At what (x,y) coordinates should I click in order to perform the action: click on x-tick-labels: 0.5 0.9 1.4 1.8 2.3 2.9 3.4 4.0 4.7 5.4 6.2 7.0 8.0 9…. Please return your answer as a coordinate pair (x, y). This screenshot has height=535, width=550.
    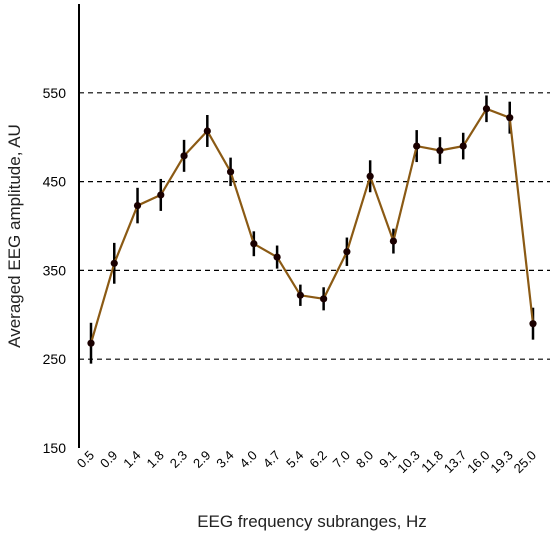
    Looking at the image, I should click on (306, 462).